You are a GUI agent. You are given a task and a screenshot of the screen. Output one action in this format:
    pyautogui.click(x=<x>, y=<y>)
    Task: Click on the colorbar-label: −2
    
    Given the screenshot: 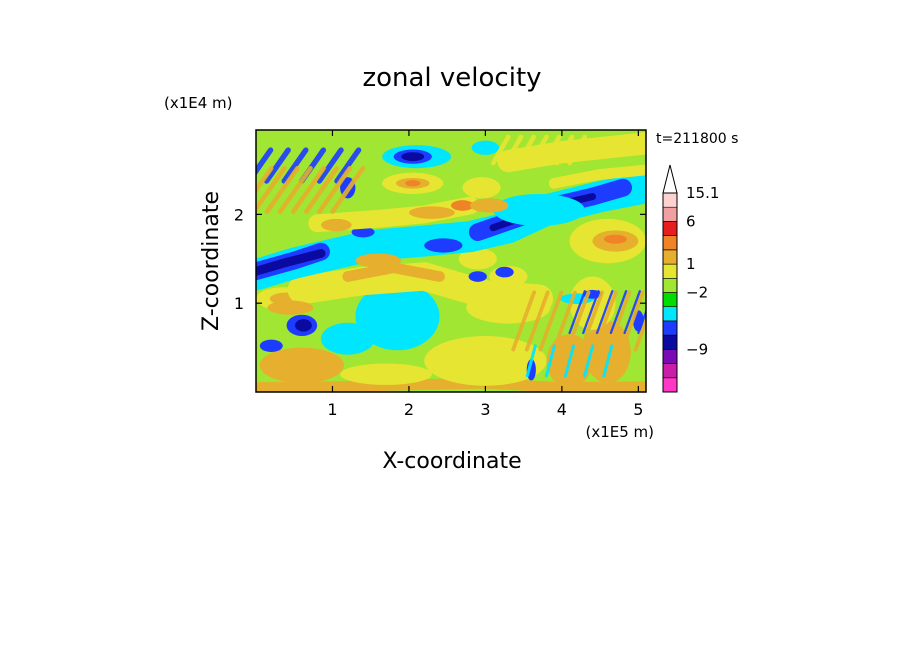 What is the action you would take?
    pyautogui.click(x=697, y=293)
    